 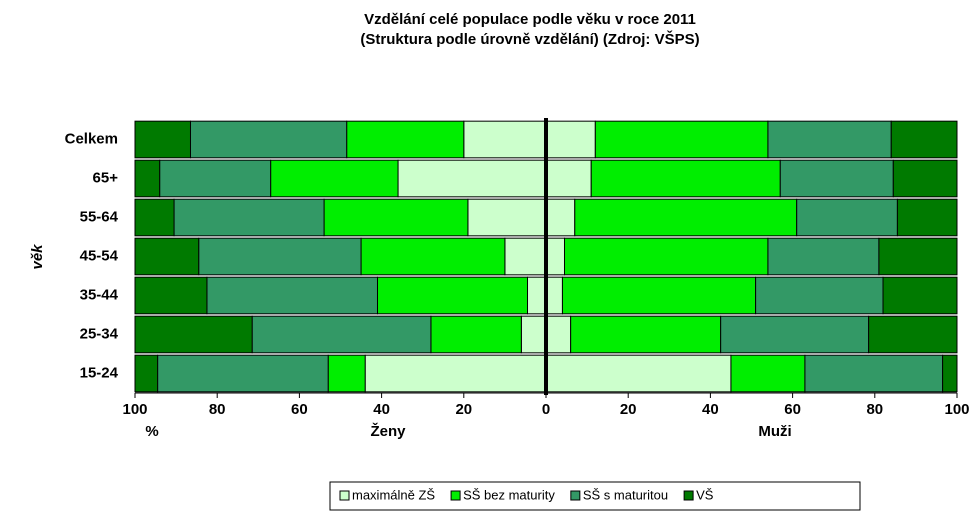 I want to click on legend-label: SŠ s maturitou, so click(x=625, y=494).